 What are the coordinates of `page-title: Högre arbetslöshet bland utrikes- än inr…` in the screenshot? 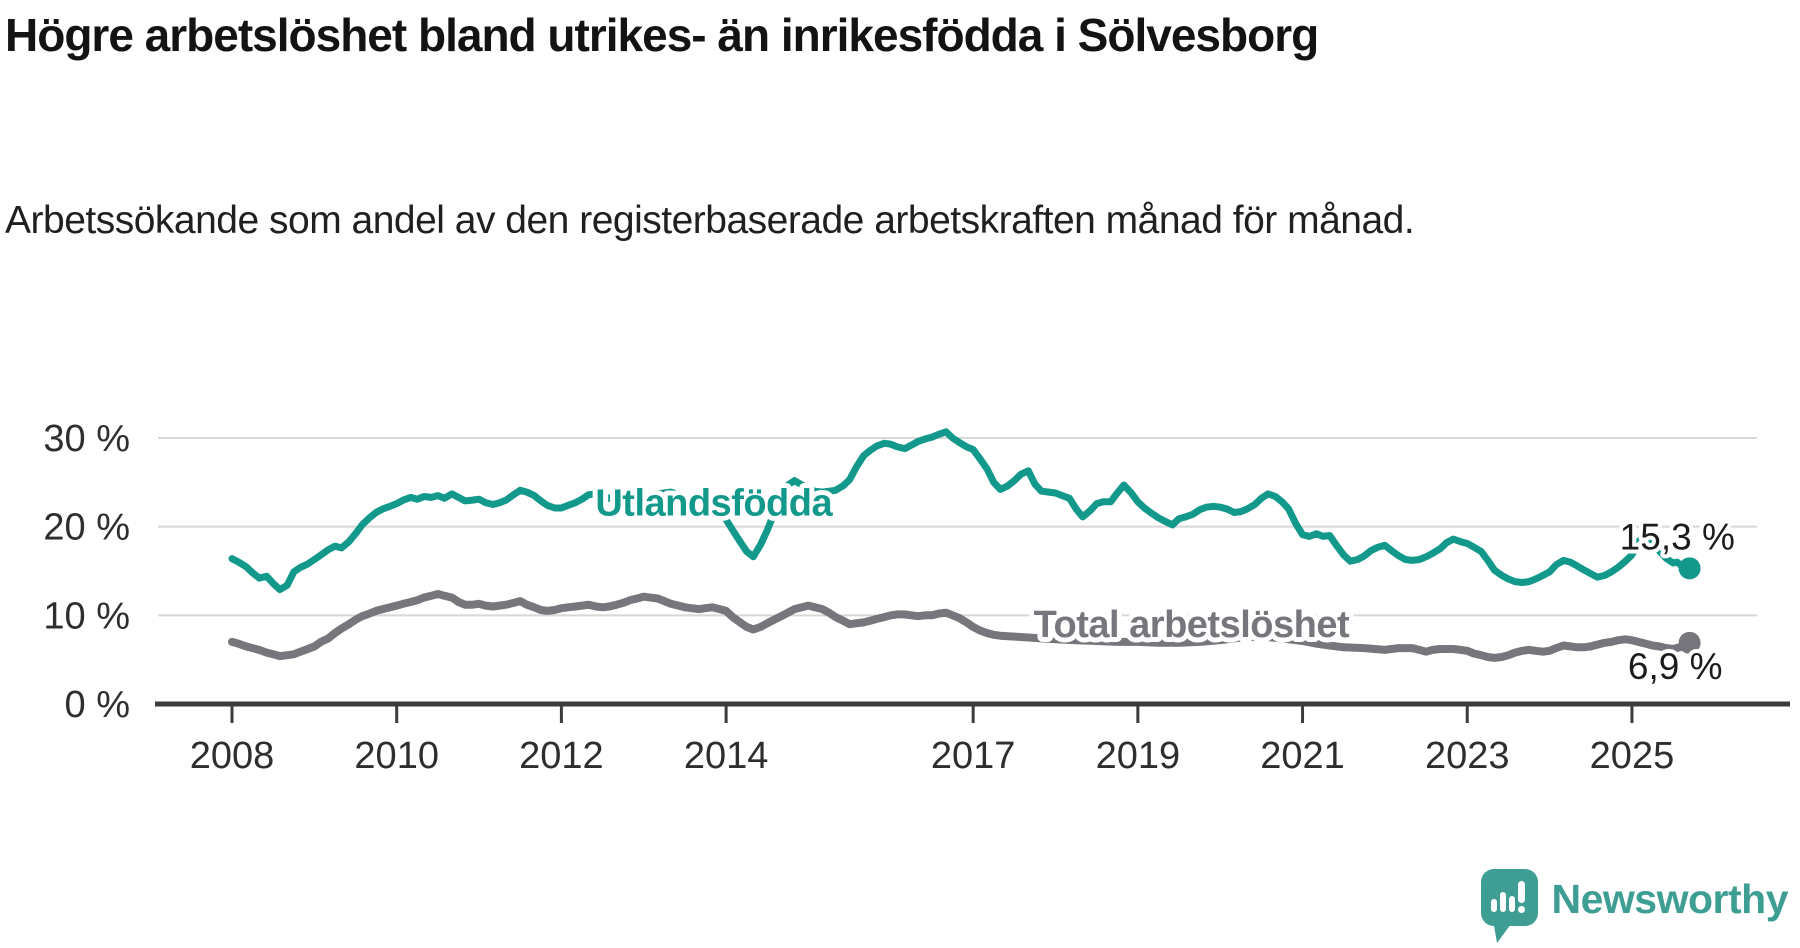 It's located at (662, 35).